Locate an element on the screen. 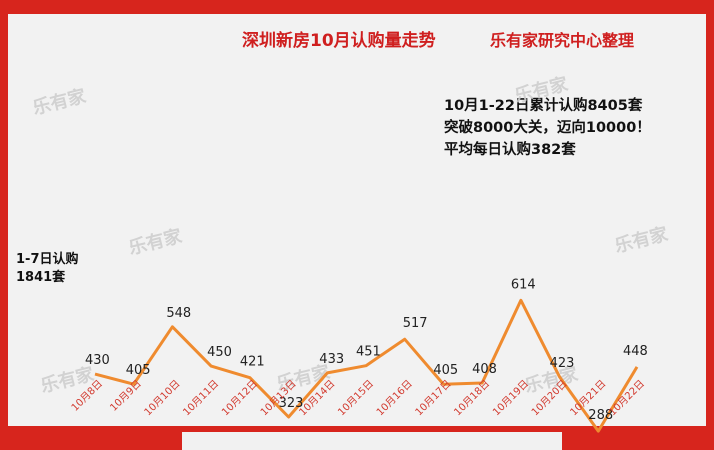 The width and height of the screenshot is (714, 450). data-label: 421 is located at coordinates (252, 362).